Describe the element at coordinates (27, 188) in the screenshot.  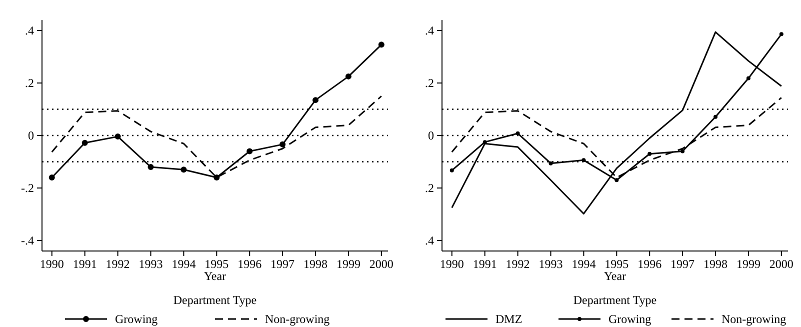
I see `y-tick-label: -.2` at that location.